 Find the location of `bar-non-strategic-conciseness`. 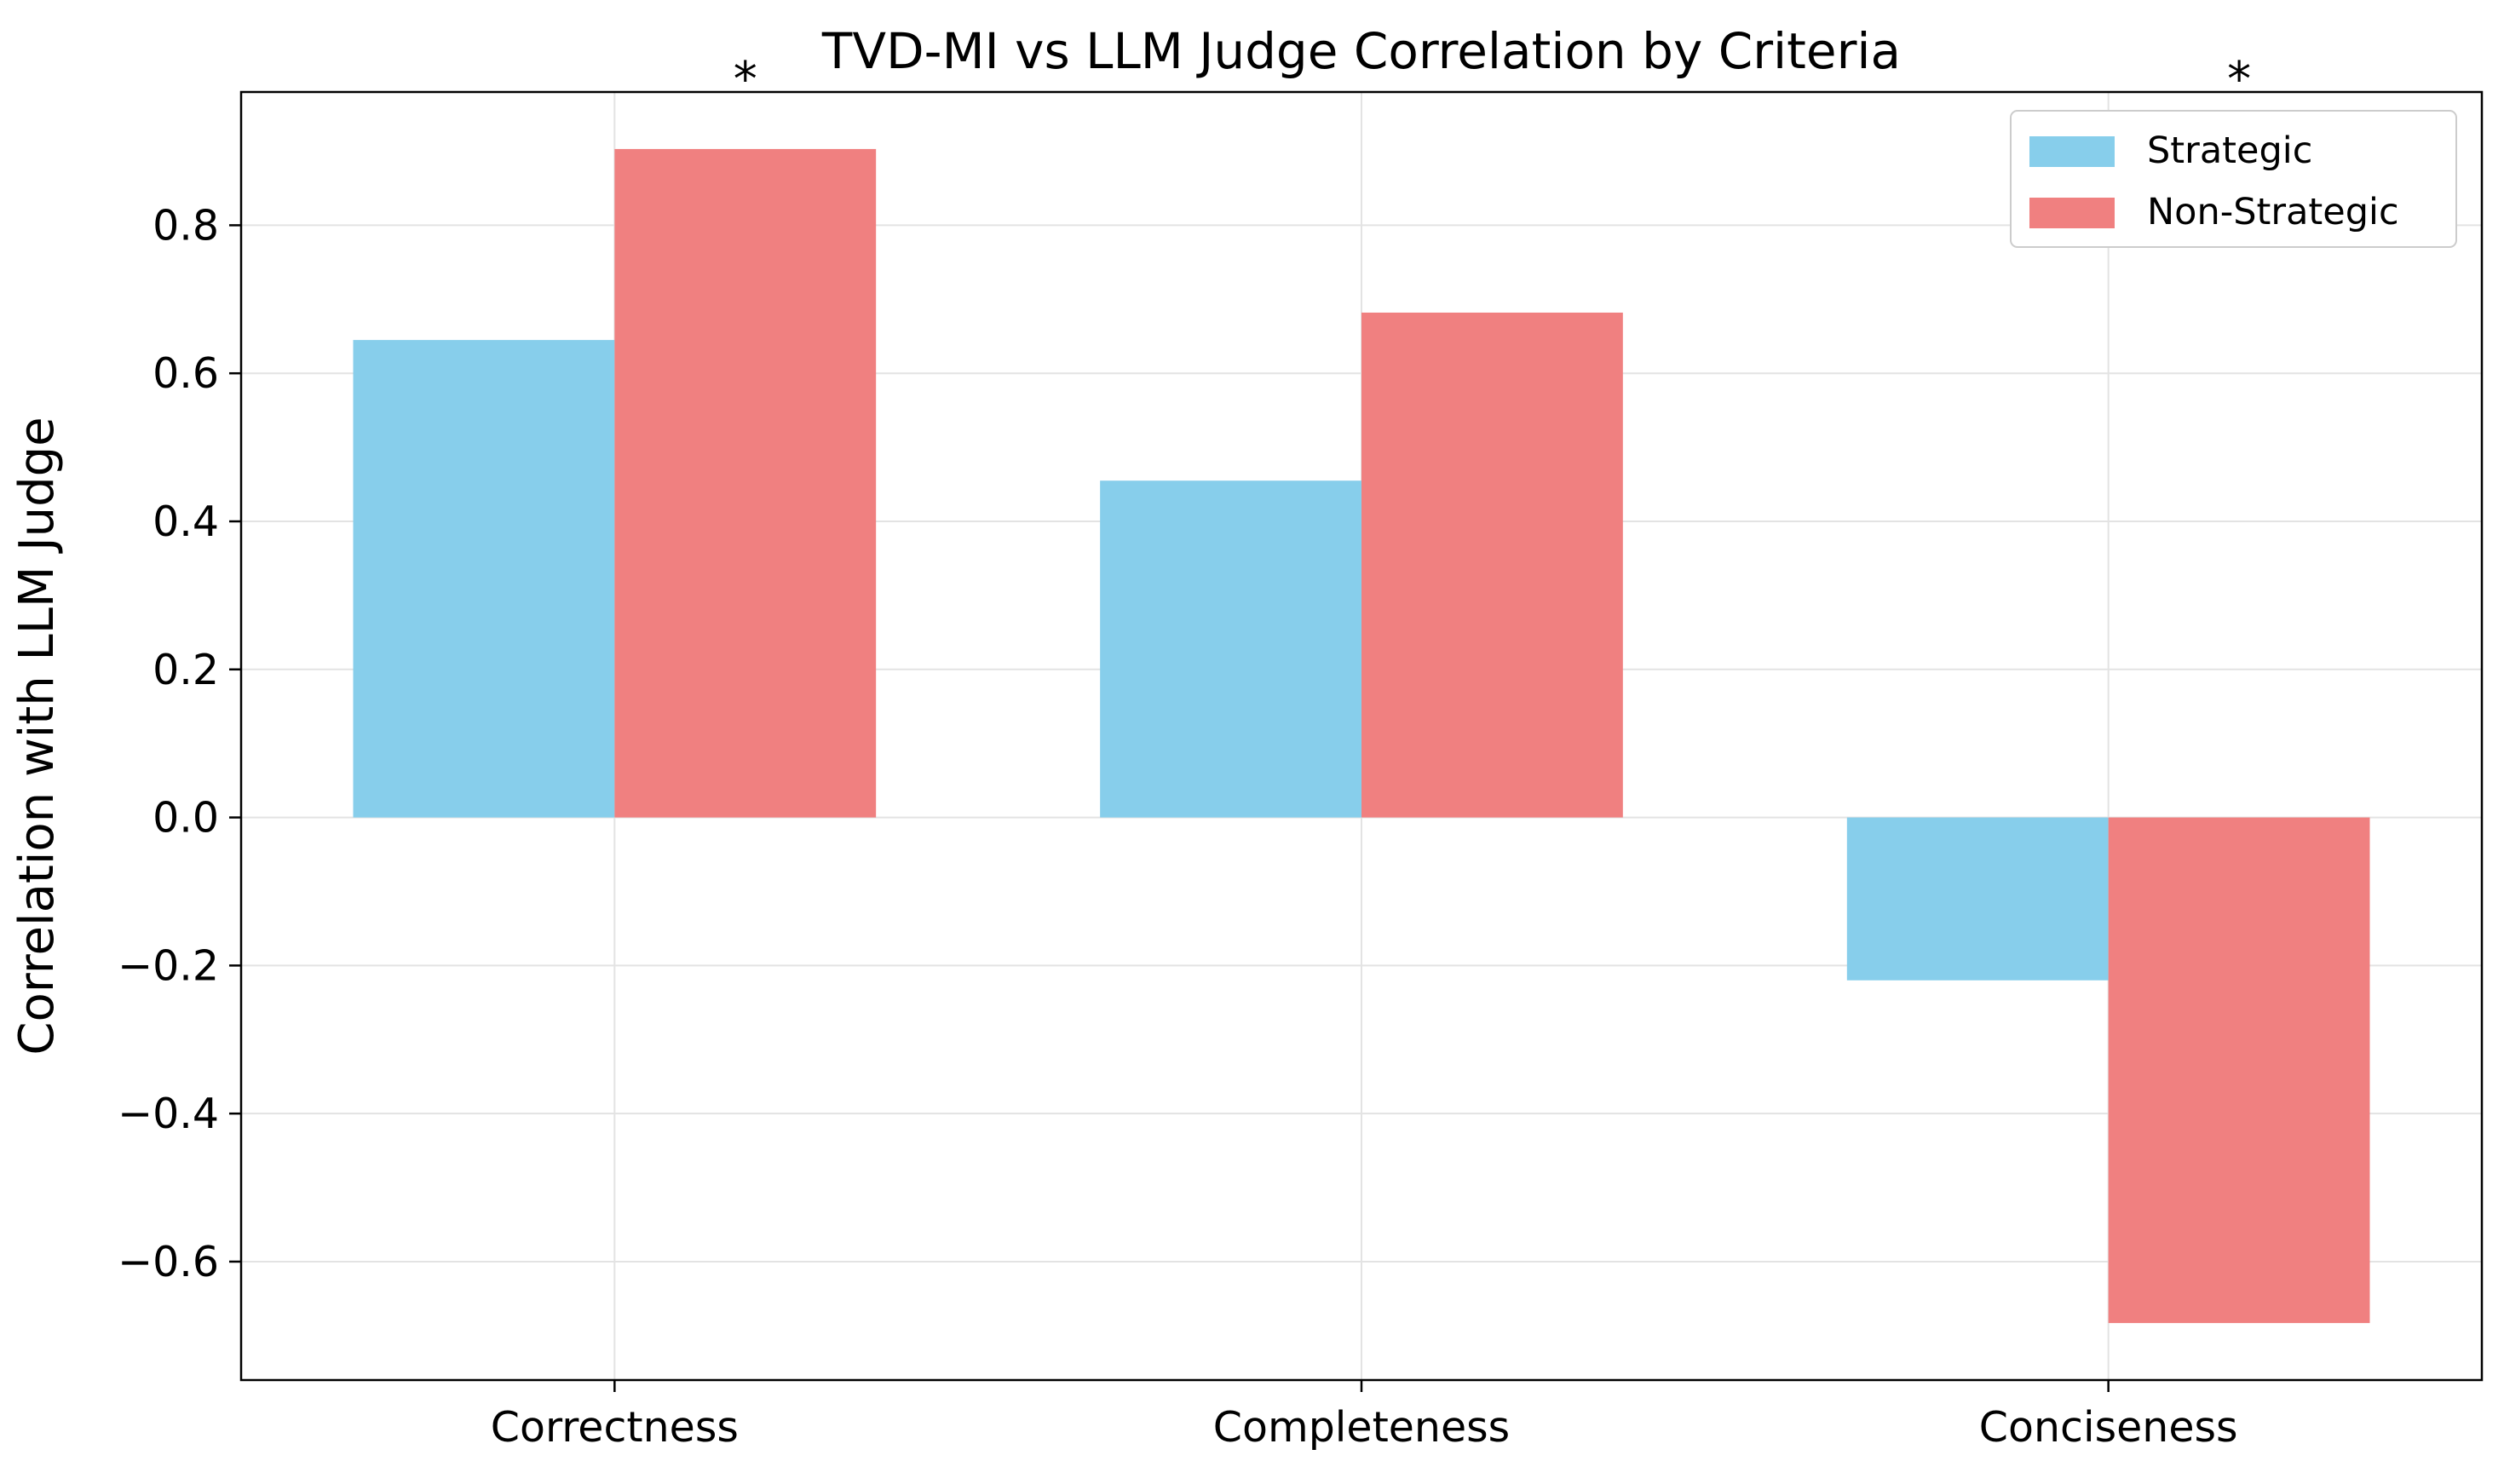

bar-non-strategic-conciseness is located at coordinates (2239, 1070).